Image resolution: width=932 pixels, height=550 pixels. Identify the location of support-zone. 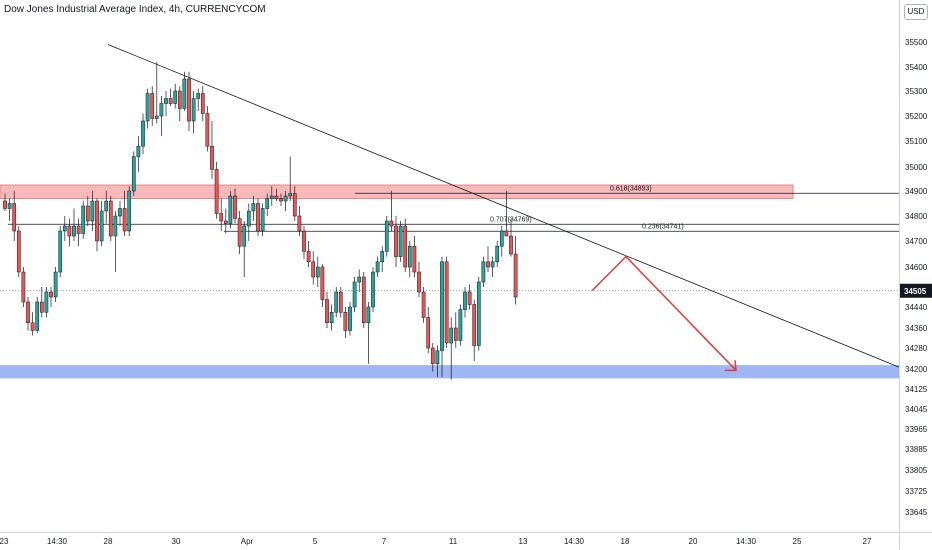
(449, 372).